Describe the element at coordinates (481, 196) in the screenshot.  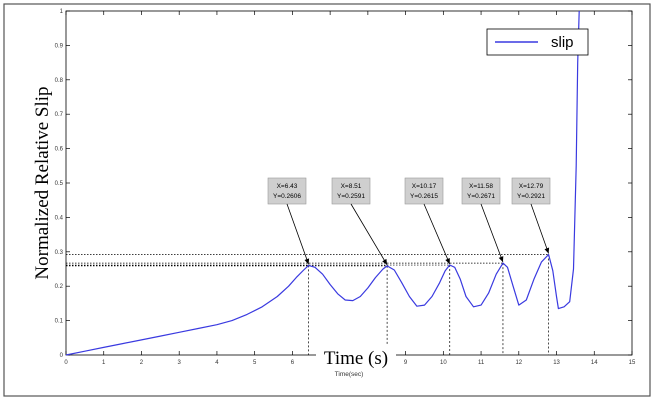
I see `datatip-y-label: Y=0.2671` at that location.